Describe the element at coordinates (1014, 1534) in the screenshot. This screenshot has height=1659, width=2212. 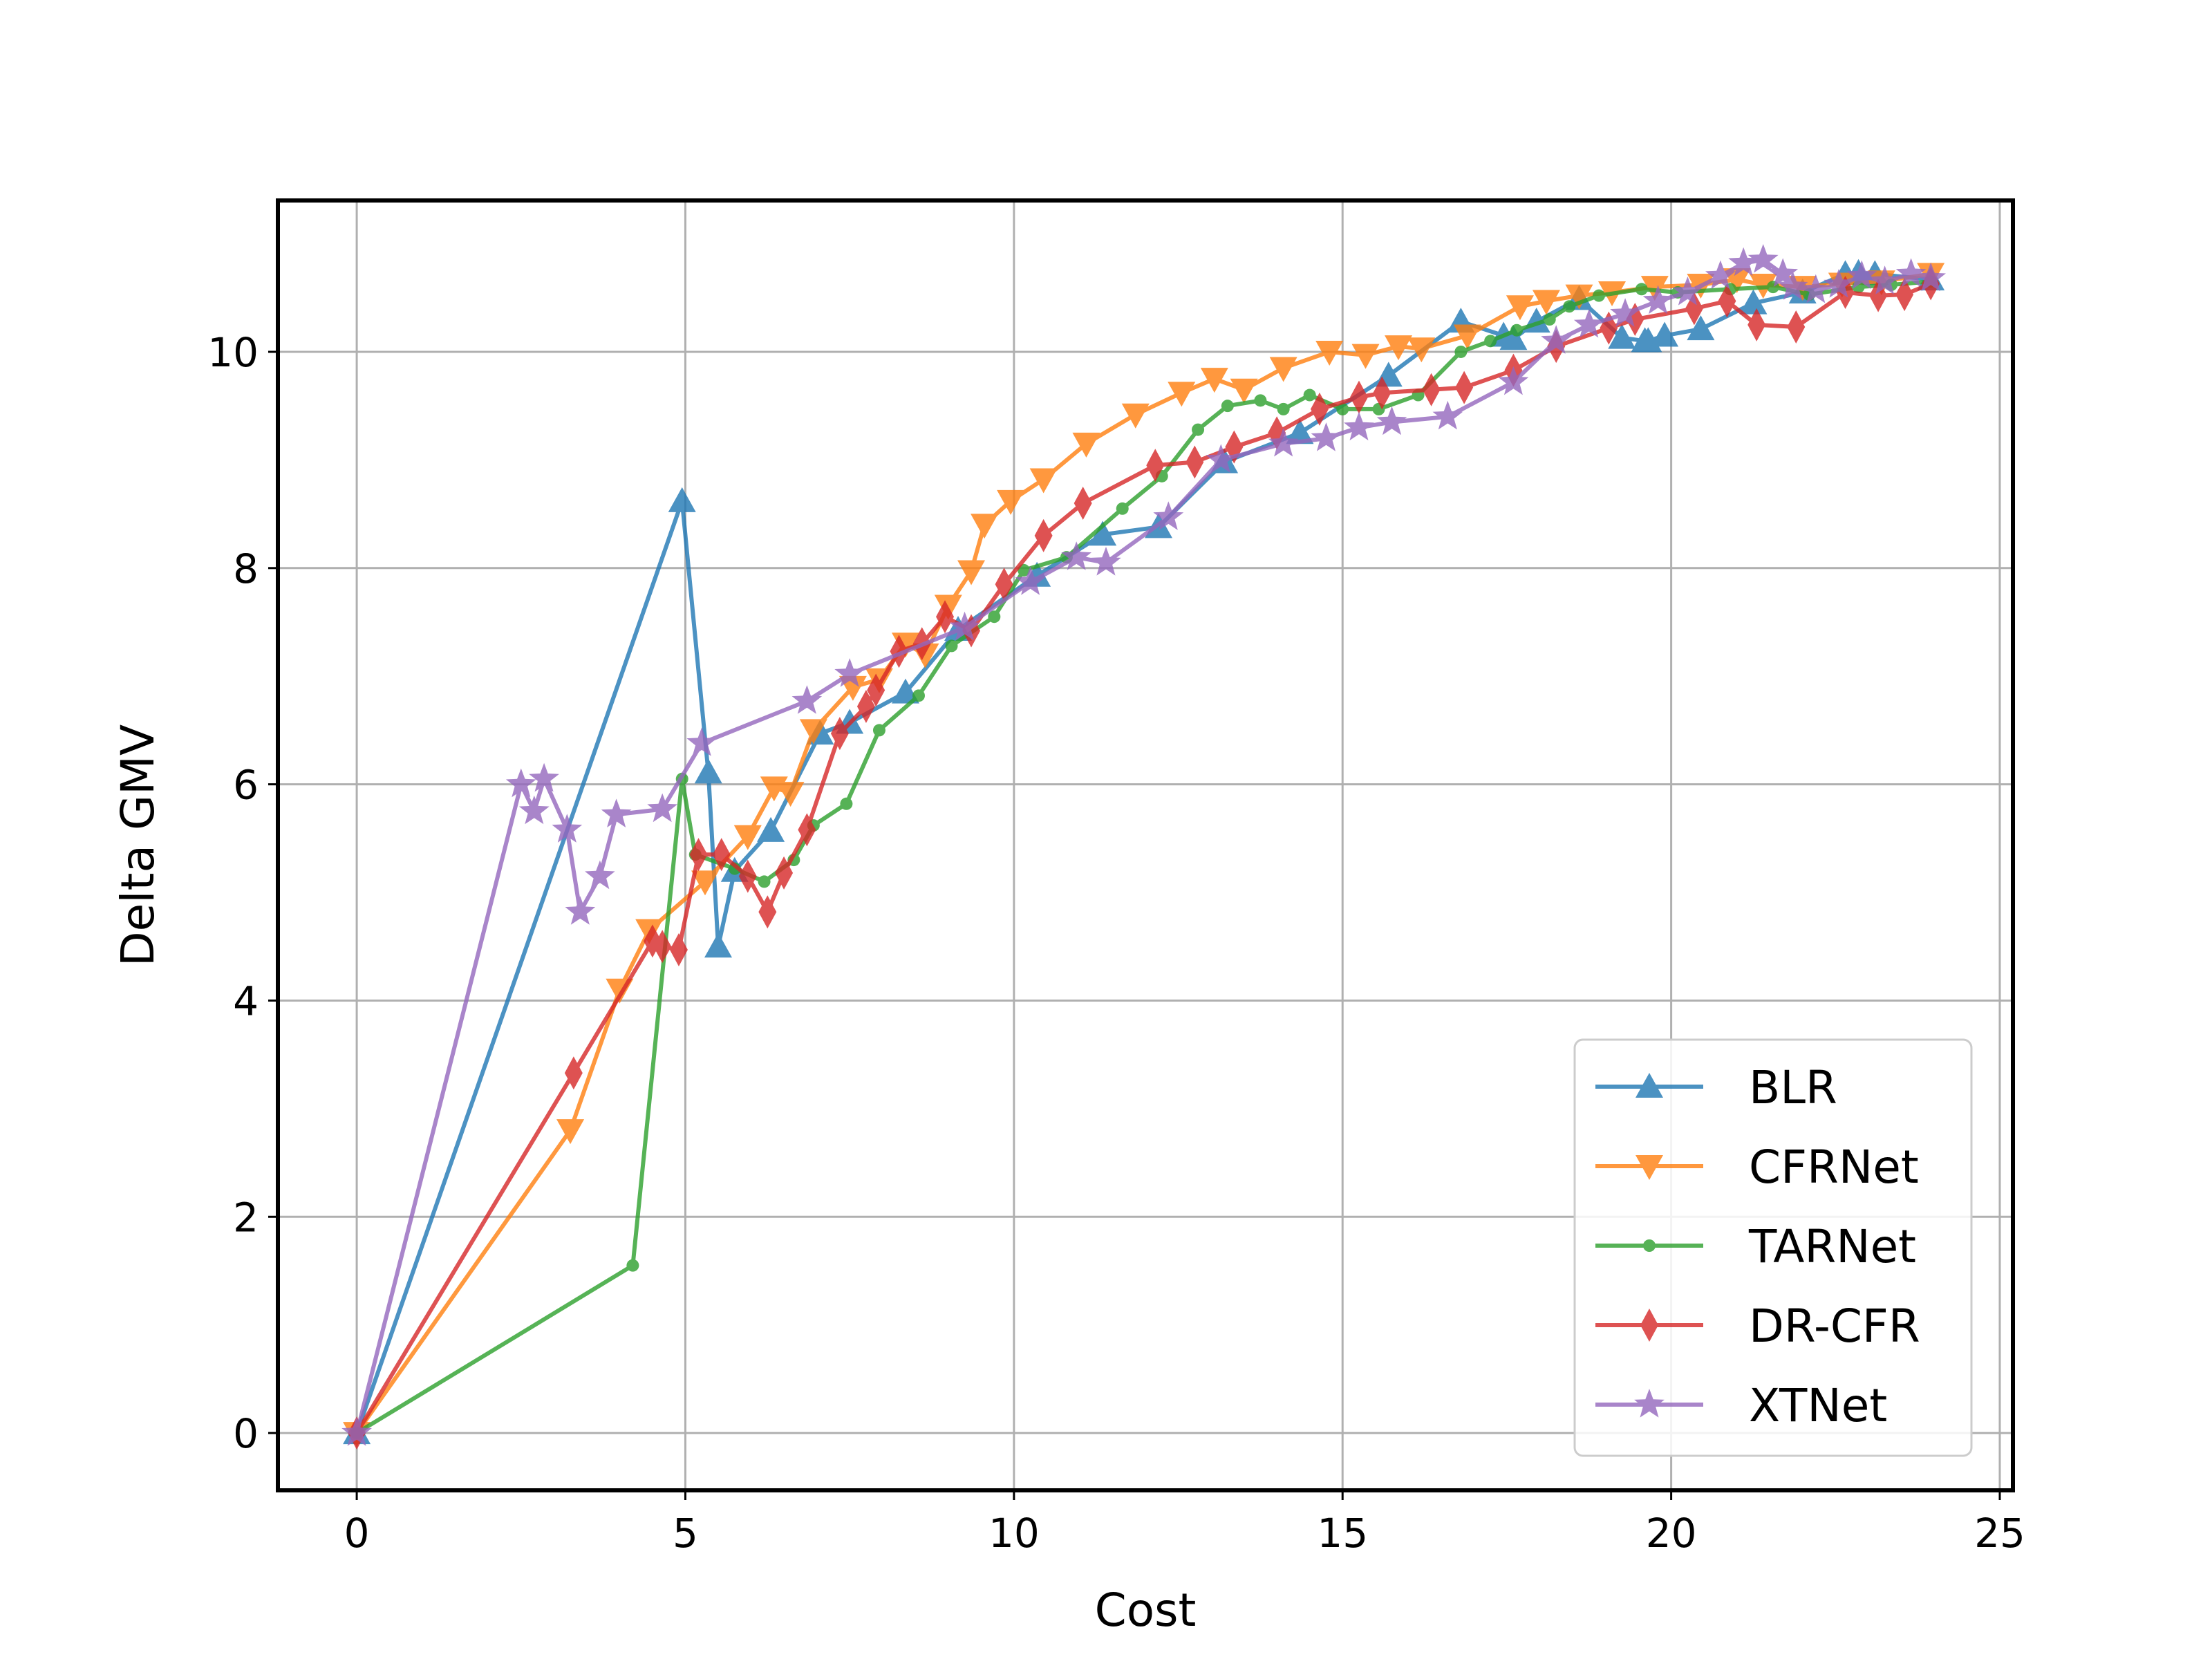
I see `x-tick-label: 10` at that location.